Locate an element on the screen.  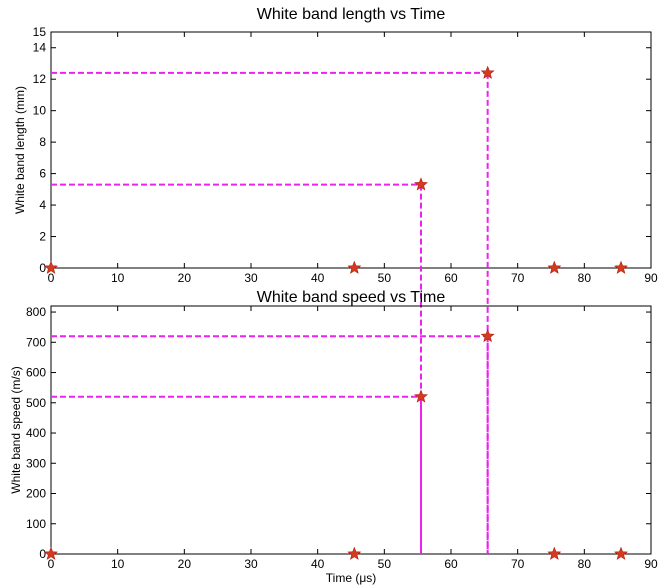
y-axis-label: White band length (mm) is located at coordinates (20, 150).